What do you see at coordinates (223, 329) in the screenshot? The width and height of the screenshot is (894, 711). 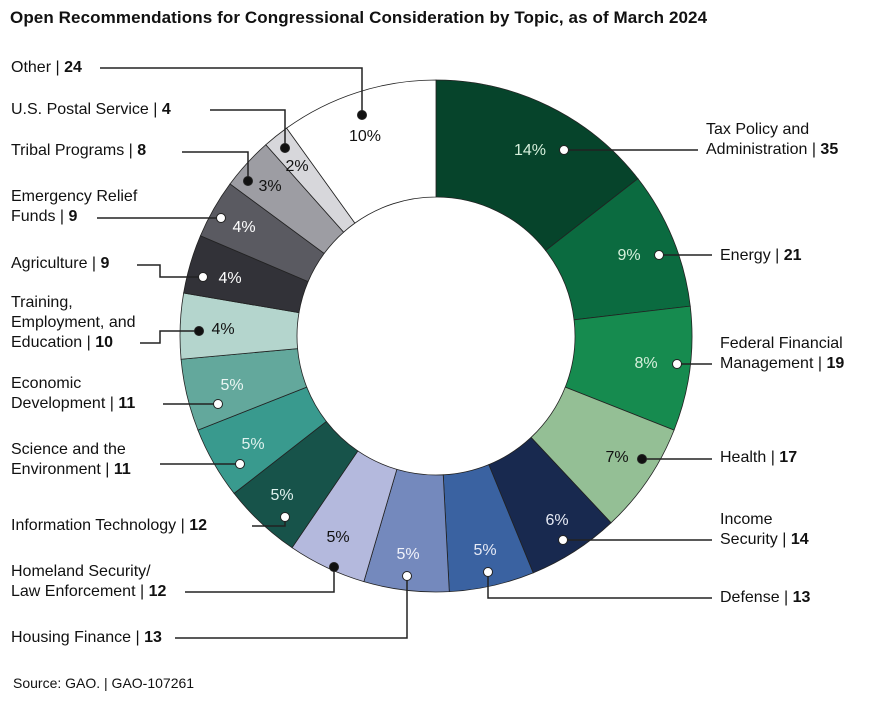 I see `percent-label-training-employment-and-education: 4%` at bounding box center [223, 329].